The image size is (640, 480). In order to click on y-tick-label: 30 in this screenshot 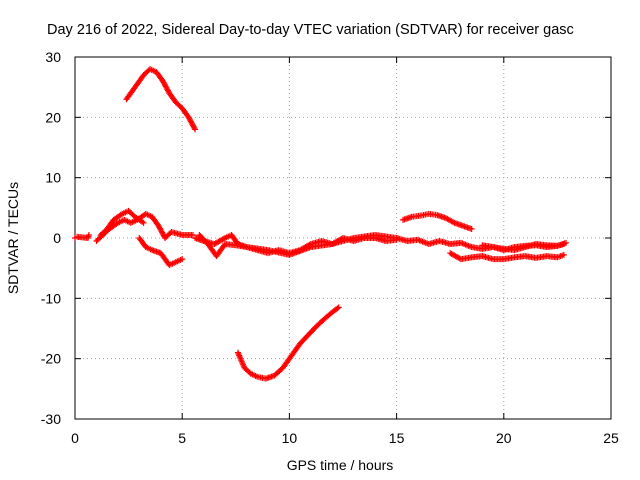, I will do `click(53, 57)`.